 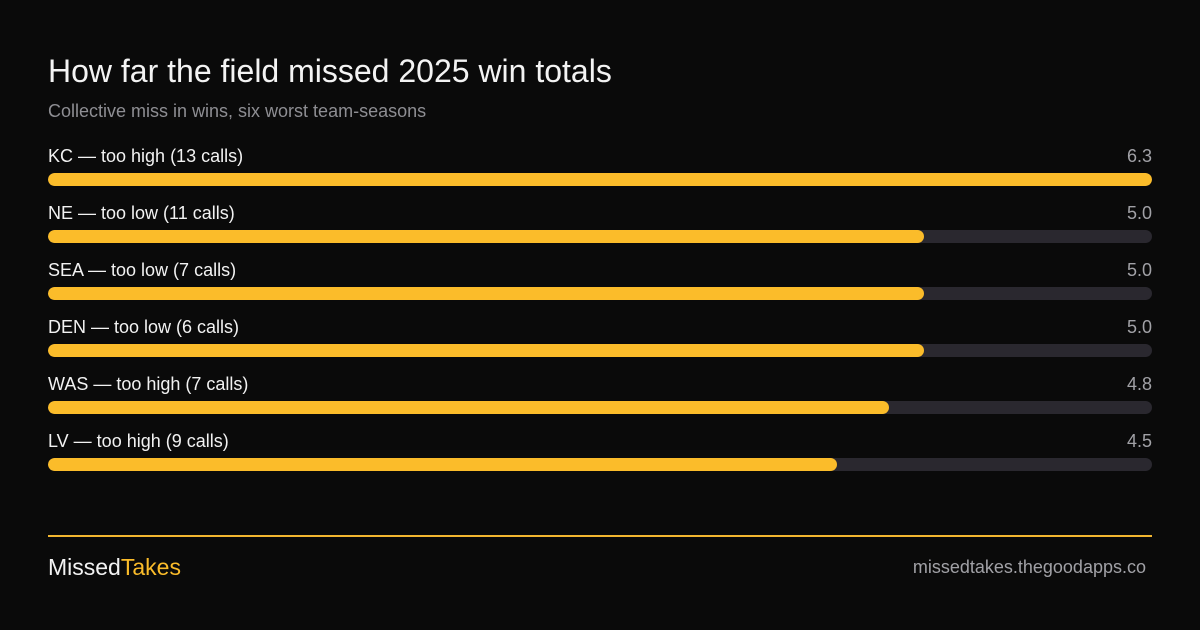 What do you see at coordinates (1029, 567) in the screenshot?
I see `site-url: missedtakes.thegoodapps.co` at bounding box center [1029, 567].